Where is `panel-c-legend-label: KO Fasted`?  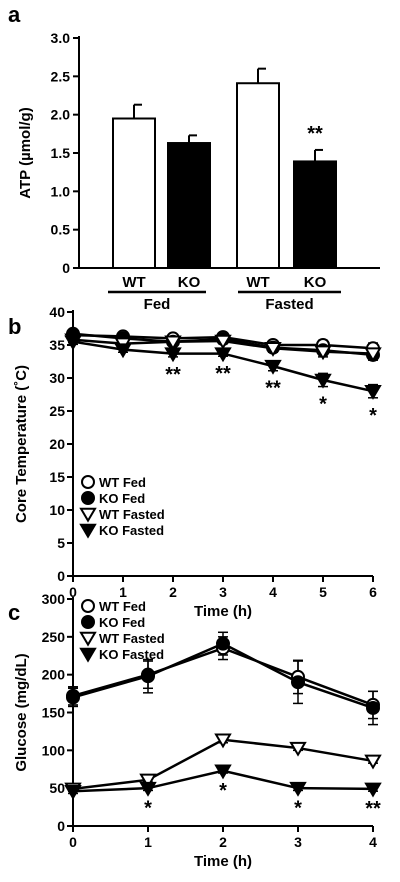 panel-c-legend-label: KO Fasted is located at coordinates (131, 654).